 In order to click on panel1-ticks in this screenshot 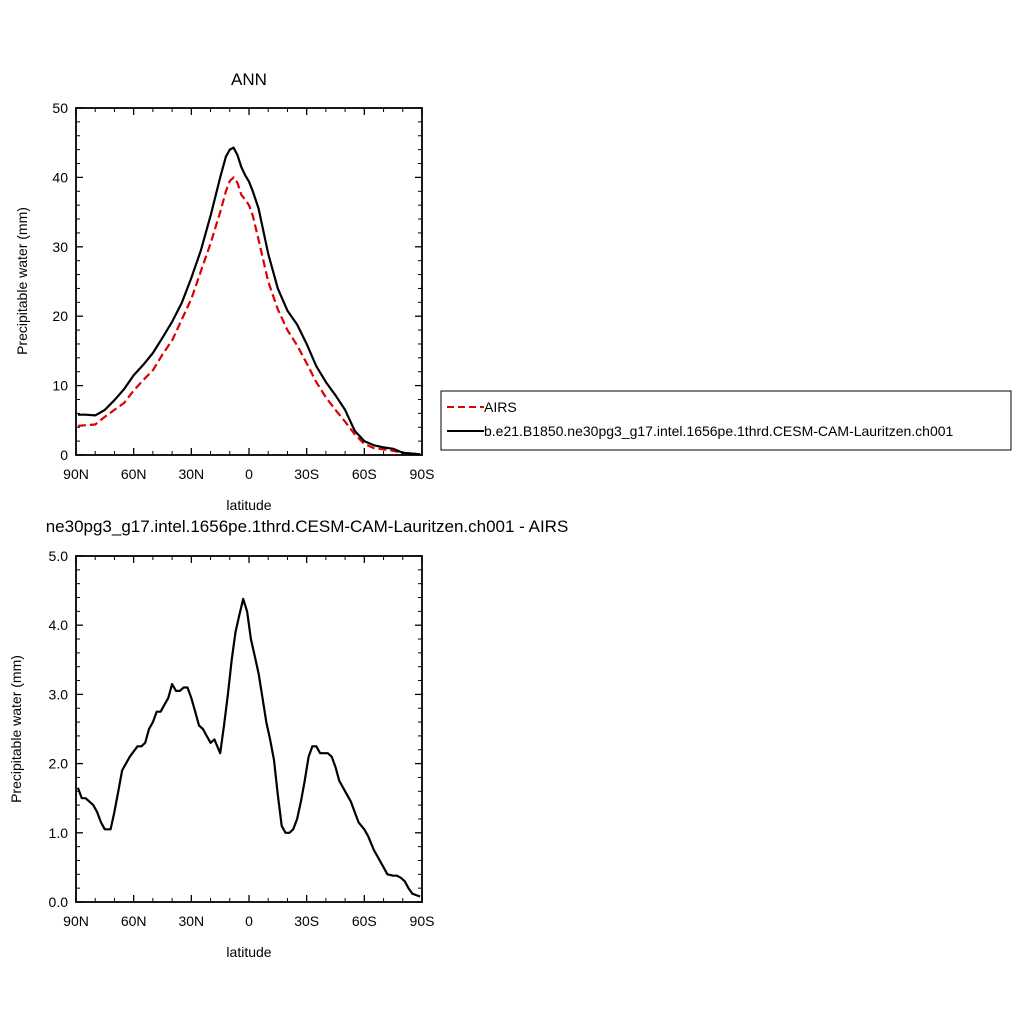, I will do `click(249, 281)`.